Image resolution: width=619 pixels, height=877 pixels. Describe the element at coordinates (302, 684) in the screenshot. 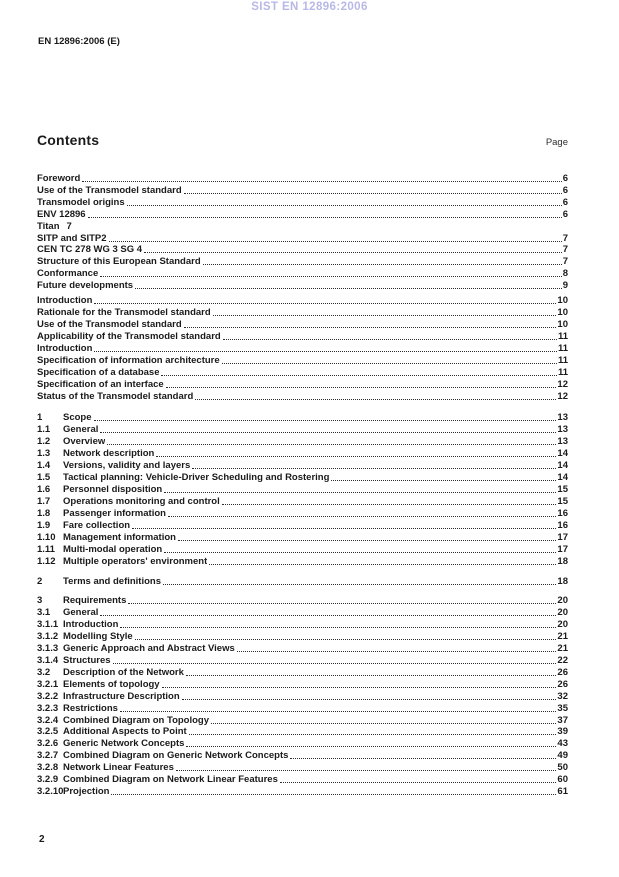

I see `toc-entry: 3.2.1 Elements of topology 26` at that location.